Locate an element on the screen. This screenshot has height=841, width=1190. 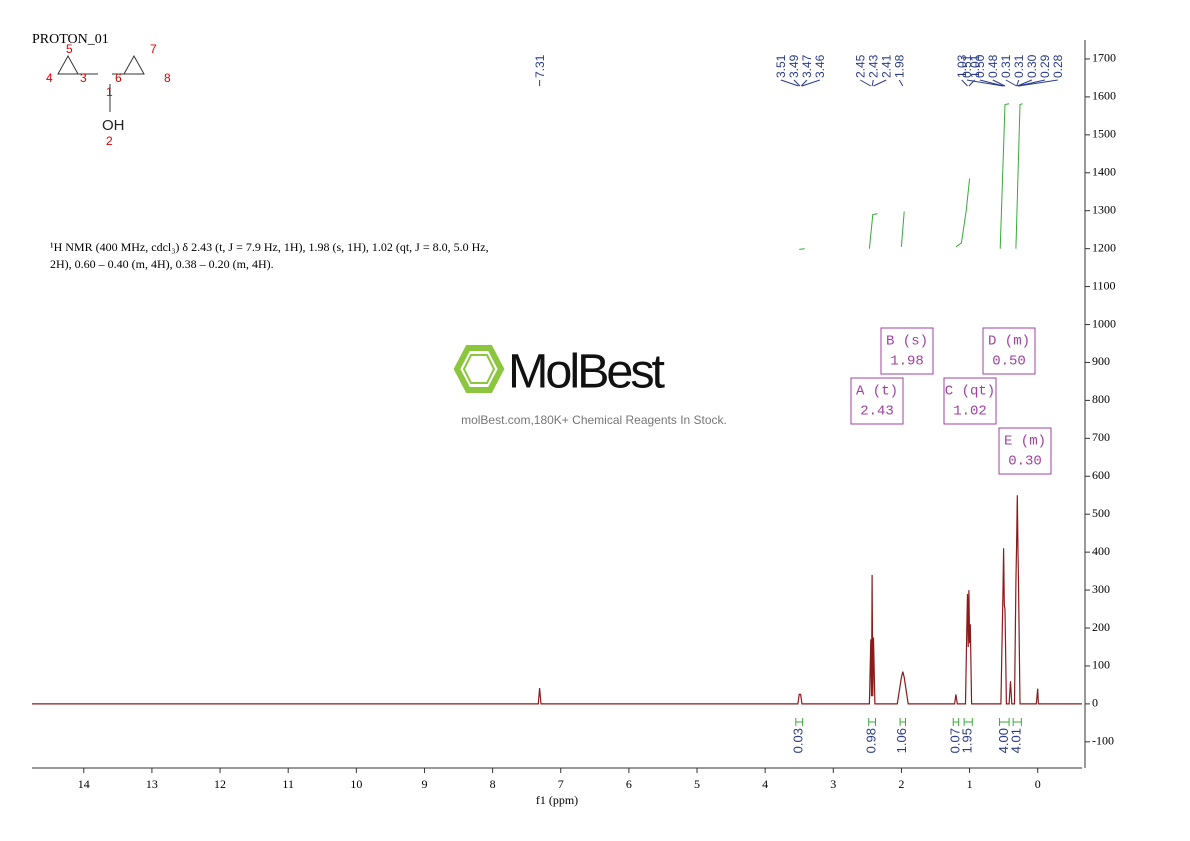
integral-label: 1.06 is located at coordinates (901, 740).